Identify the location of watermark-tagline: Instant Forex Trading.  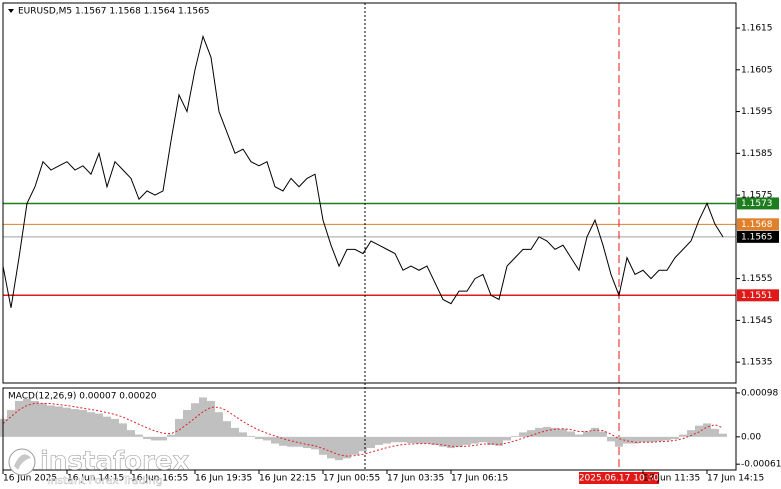
(105, 480).